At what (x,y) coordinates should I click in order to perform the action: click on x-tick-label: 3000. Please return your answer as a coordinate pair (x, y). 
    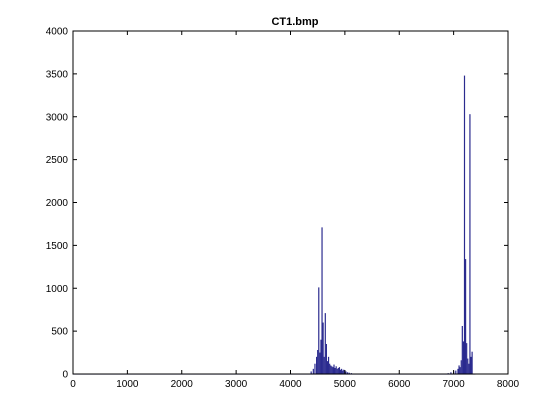
    Looking at the image, I should click on (236, 384).